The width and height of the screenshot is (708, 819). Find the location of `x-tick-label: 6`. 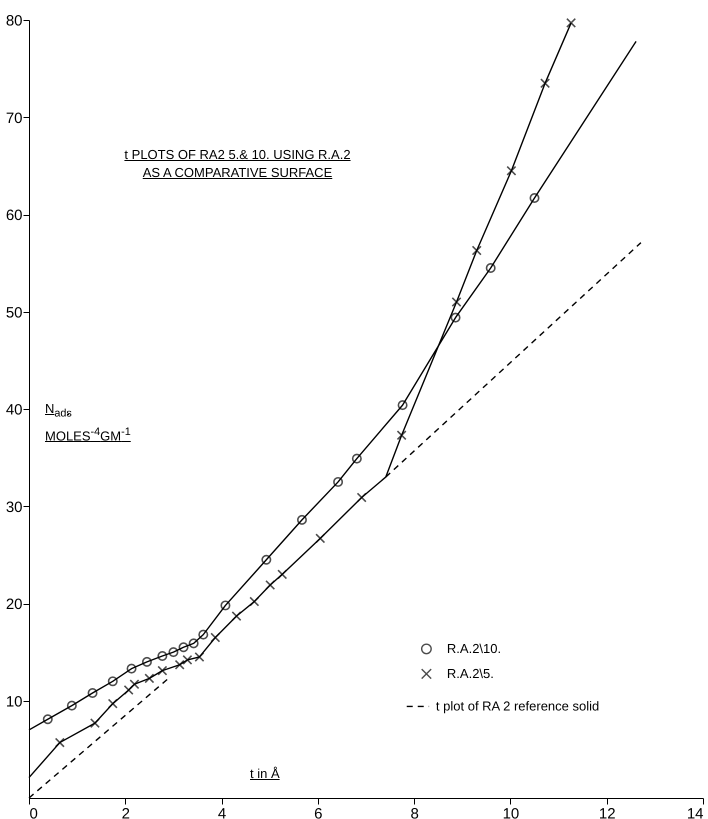

x-tick-label: 6 is located at coordinates (318, 812).